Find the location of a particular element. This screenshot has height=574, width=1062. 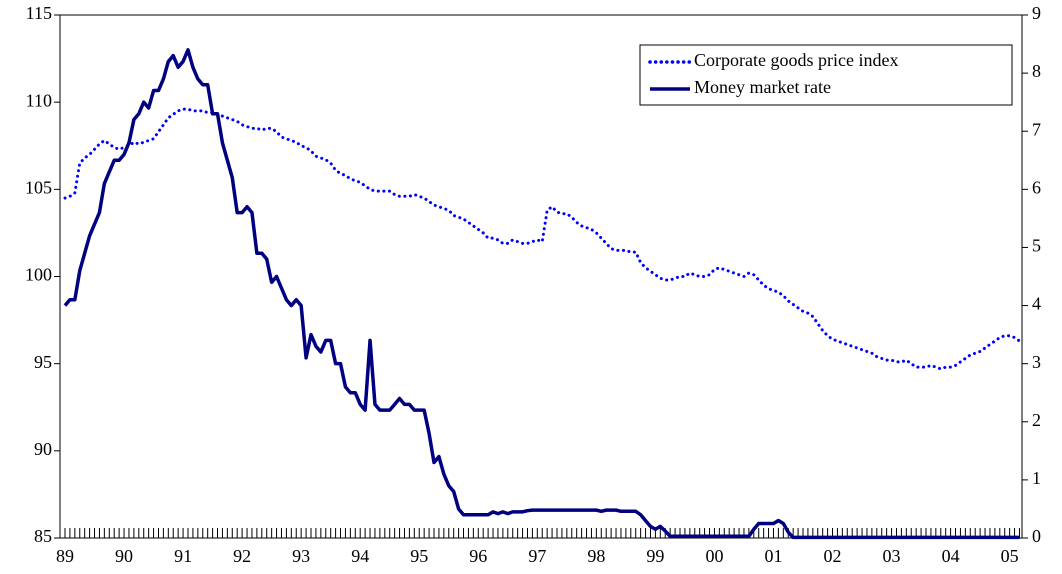

legend-label: Corporate goods price index is located at coordinates (796, 60).